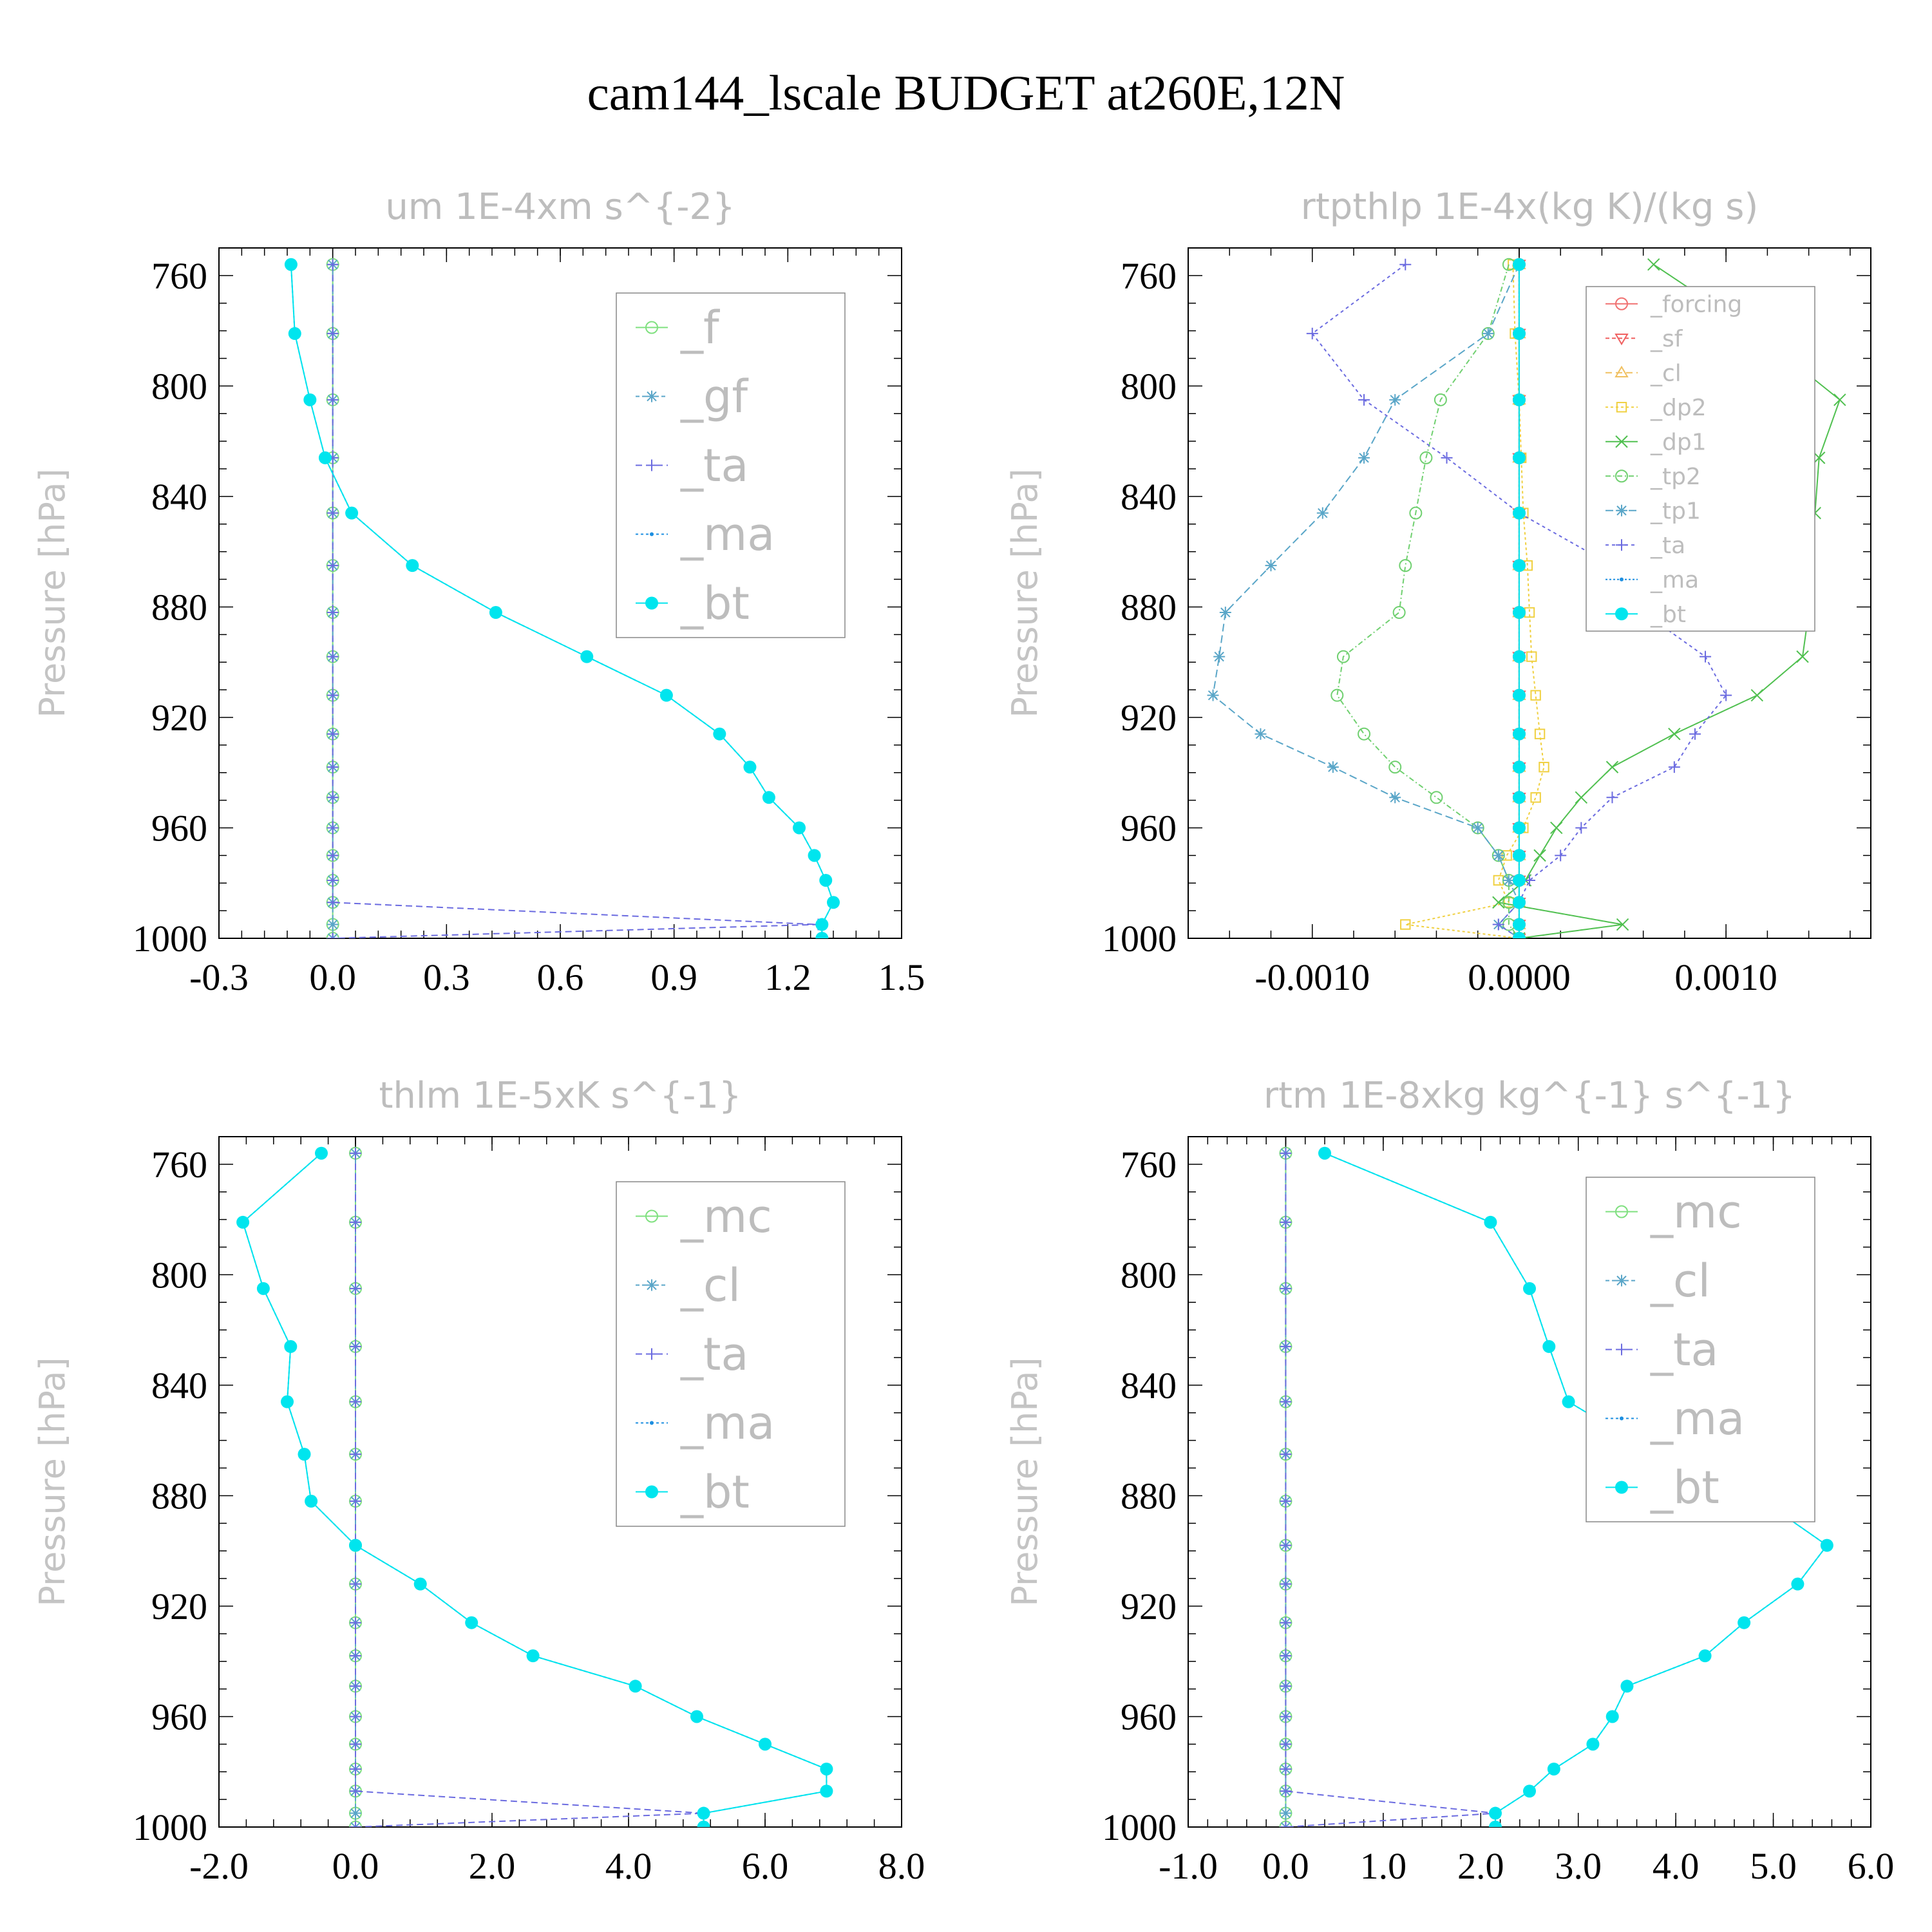 This screenshot has width=1932, height=1932. What do you see at coordinates (1684, 1349) in the screenshot?
I see `legend-entry: _ta` at bounding box center [1684, 1349].